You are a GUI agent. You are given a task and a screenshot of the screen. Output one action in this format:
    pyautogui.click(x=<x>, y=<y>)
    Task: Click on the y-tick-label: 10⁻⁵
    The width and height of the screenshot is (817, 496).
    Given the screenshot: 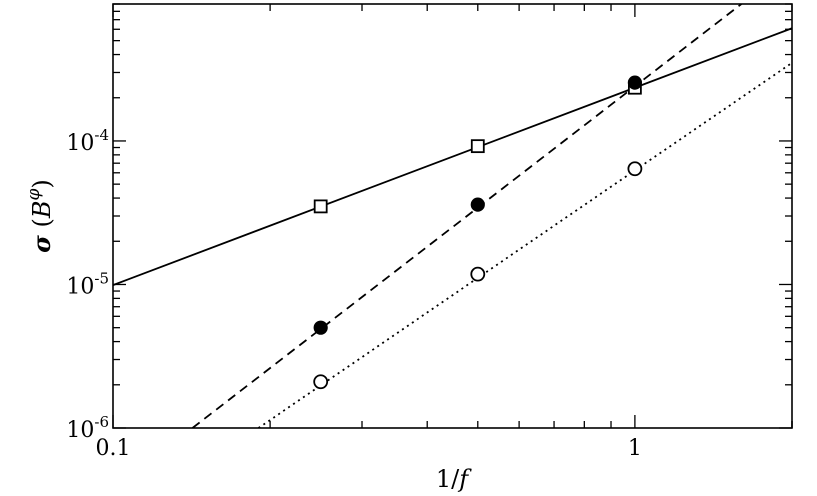 What is the action you would take?
    pyautogui.click(x=87, y=284)
    